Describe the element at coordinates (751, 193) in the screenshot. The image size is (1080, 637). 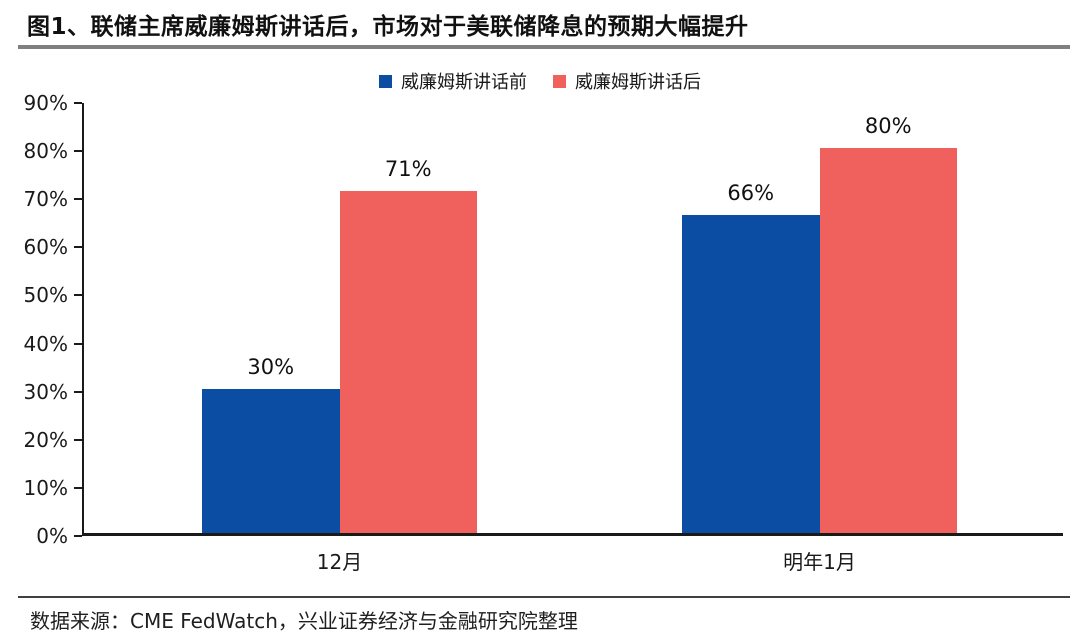
I see `bar-value-label-before-jan: 66%` at that location.